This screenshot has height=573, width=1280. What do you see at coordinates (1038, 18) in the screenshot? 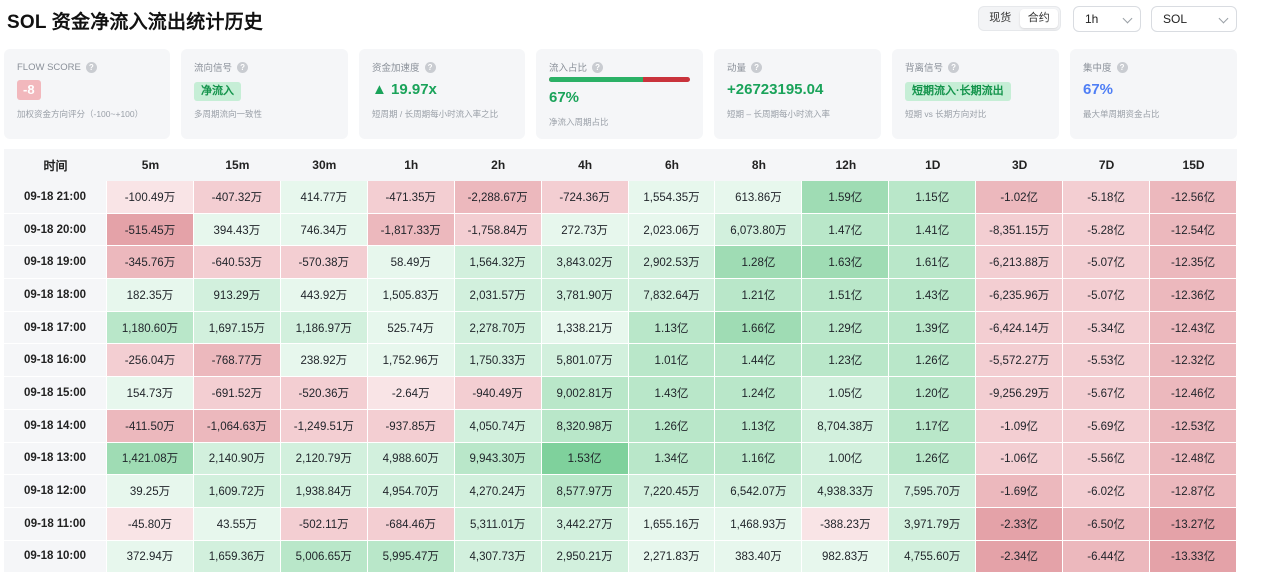
I see `tab-futures: 合约` at bounding box center [1038, 18].